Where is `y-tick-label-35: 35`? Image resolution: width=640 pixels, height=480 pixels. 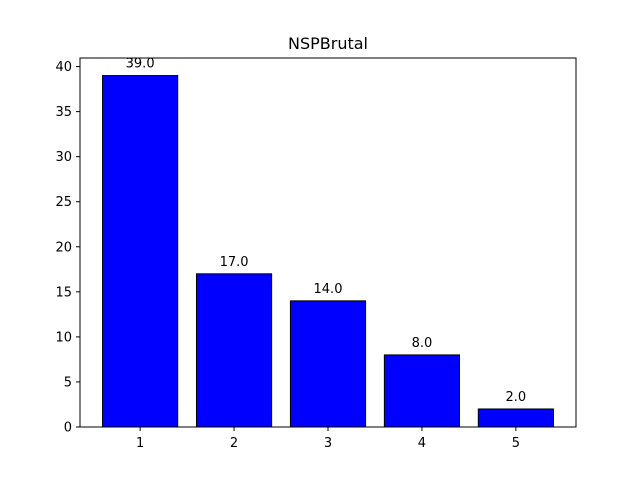 y-tick-label-35: 35 is located at coordinates (63, 112).